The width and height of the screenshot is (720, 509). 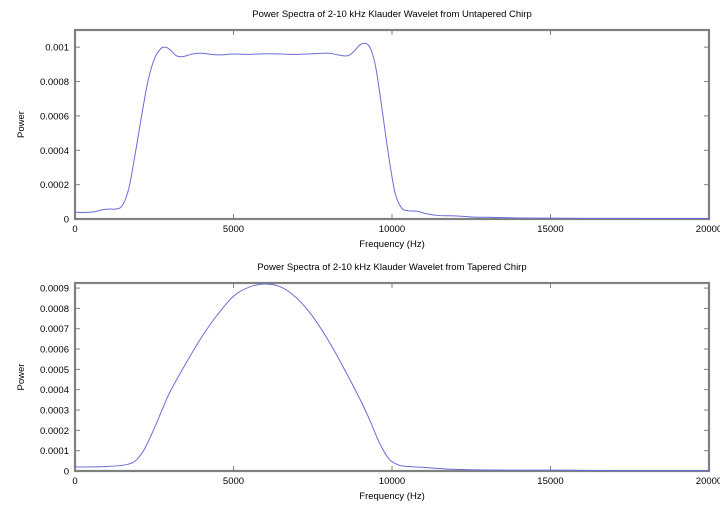 What do you see at coordinates (54, 451) in the screenshot?
I see `y-tick-label: 0.0001` at bounding box center [54, 451].